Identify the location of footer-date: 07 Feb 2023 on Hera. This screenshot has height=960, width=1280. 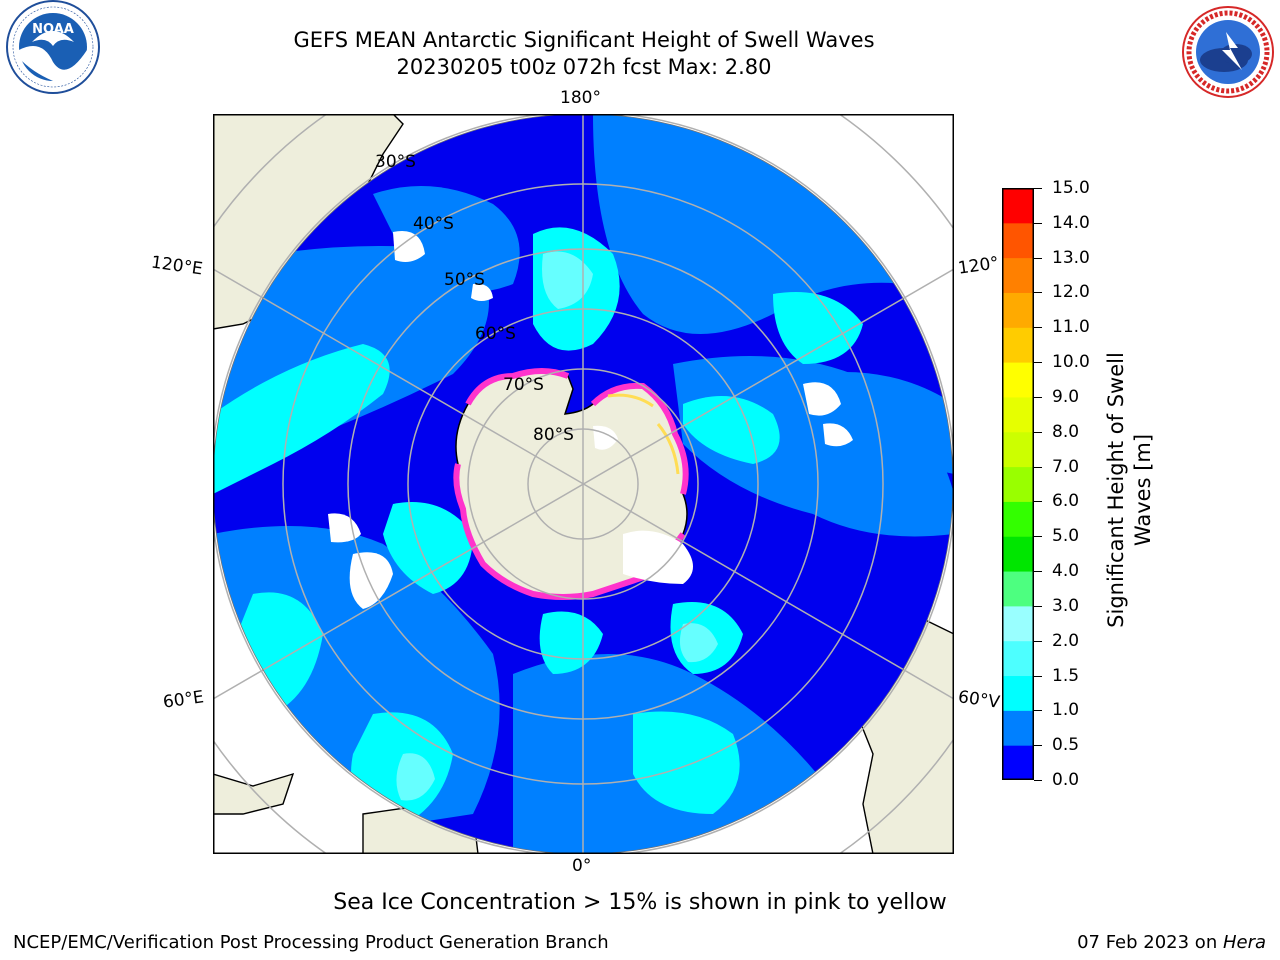
(1171, 942).